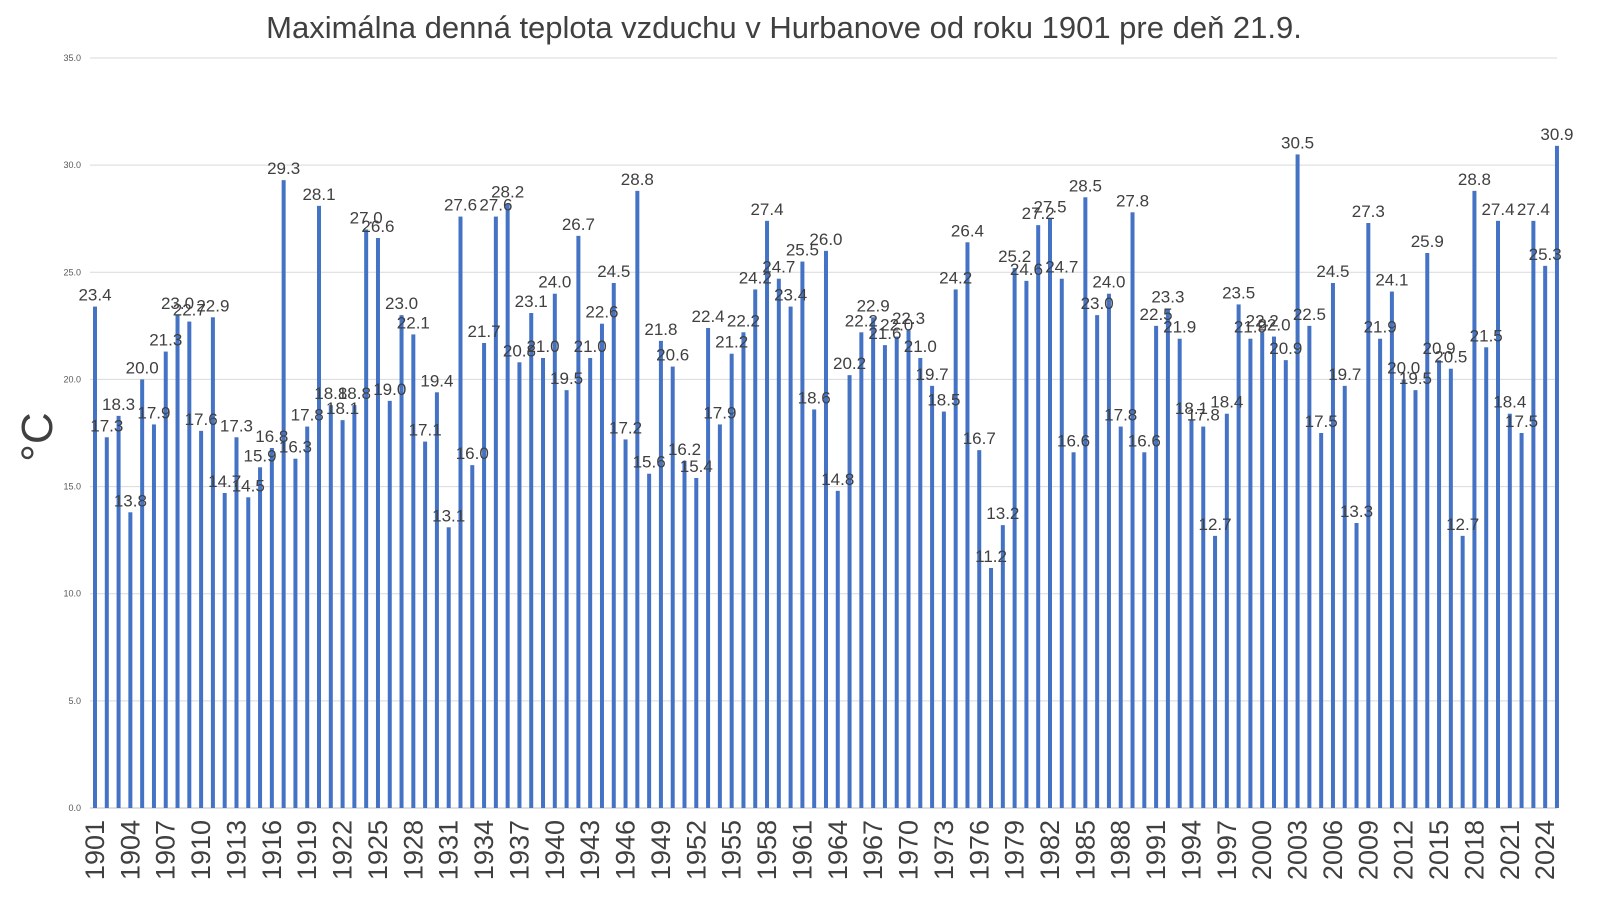  I want to click on data-label-1987: 24.0, so click(1108, 282).